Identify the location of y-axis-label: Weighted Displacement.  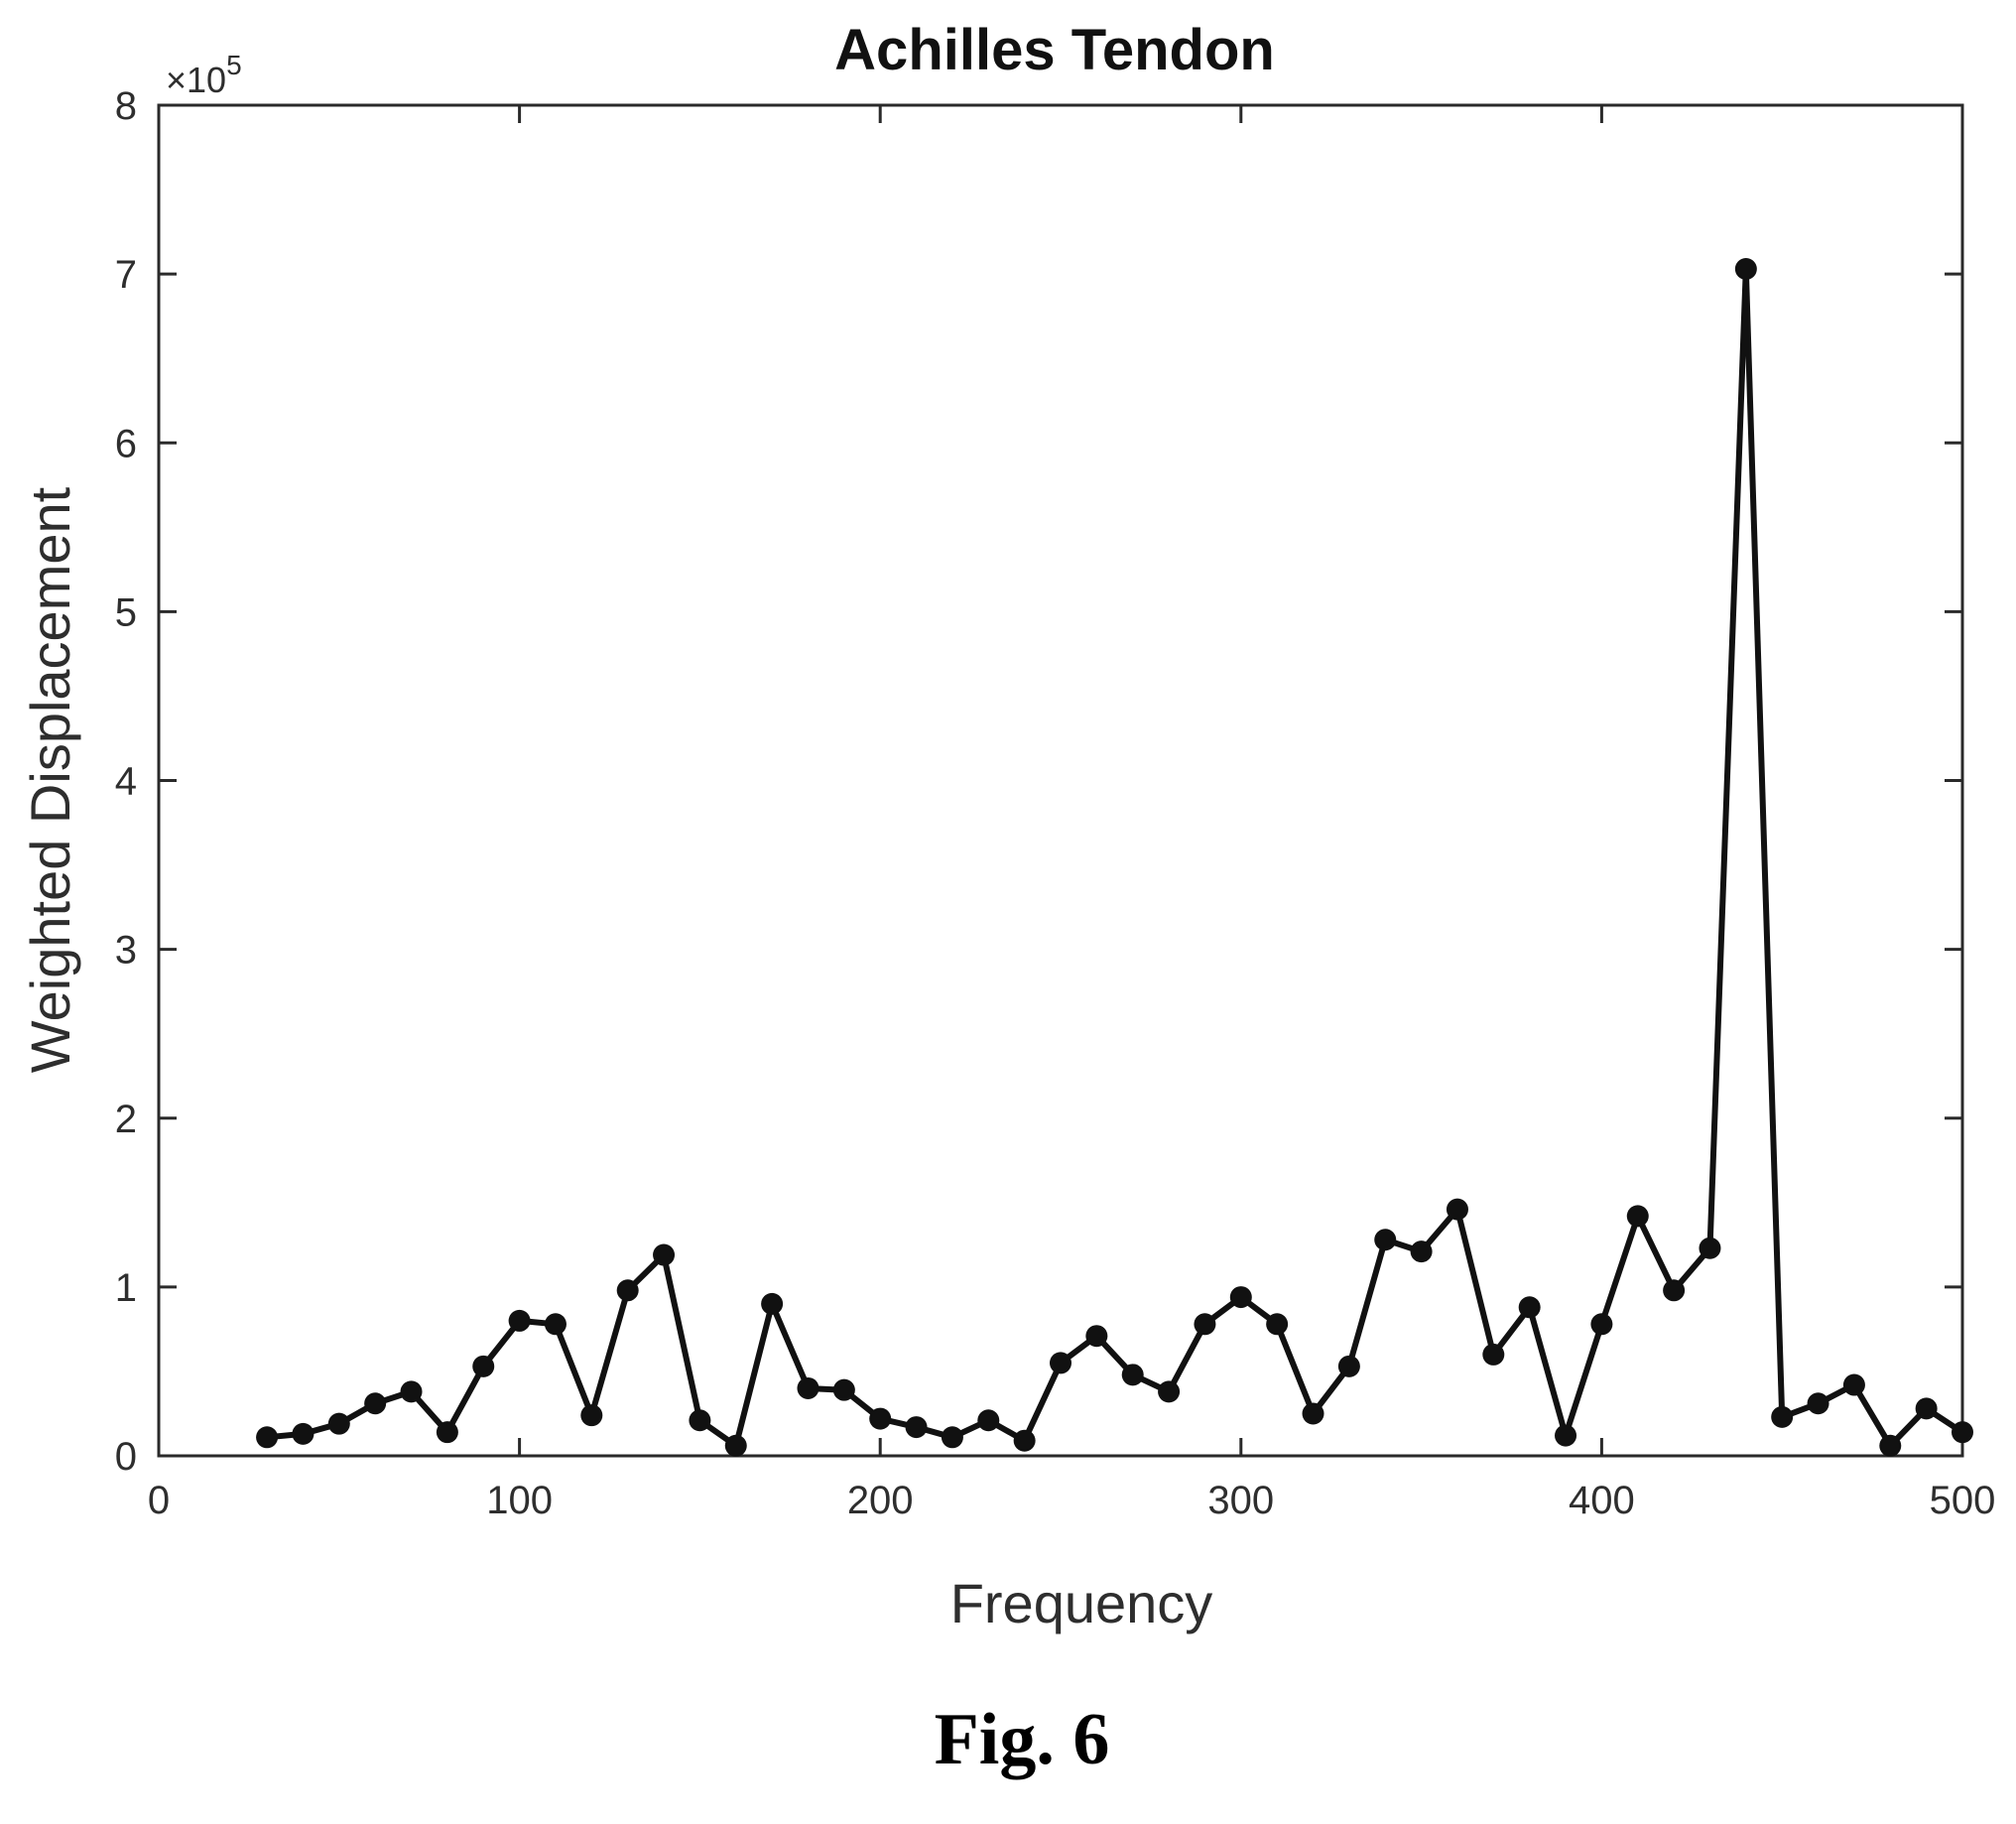
(50, 779).